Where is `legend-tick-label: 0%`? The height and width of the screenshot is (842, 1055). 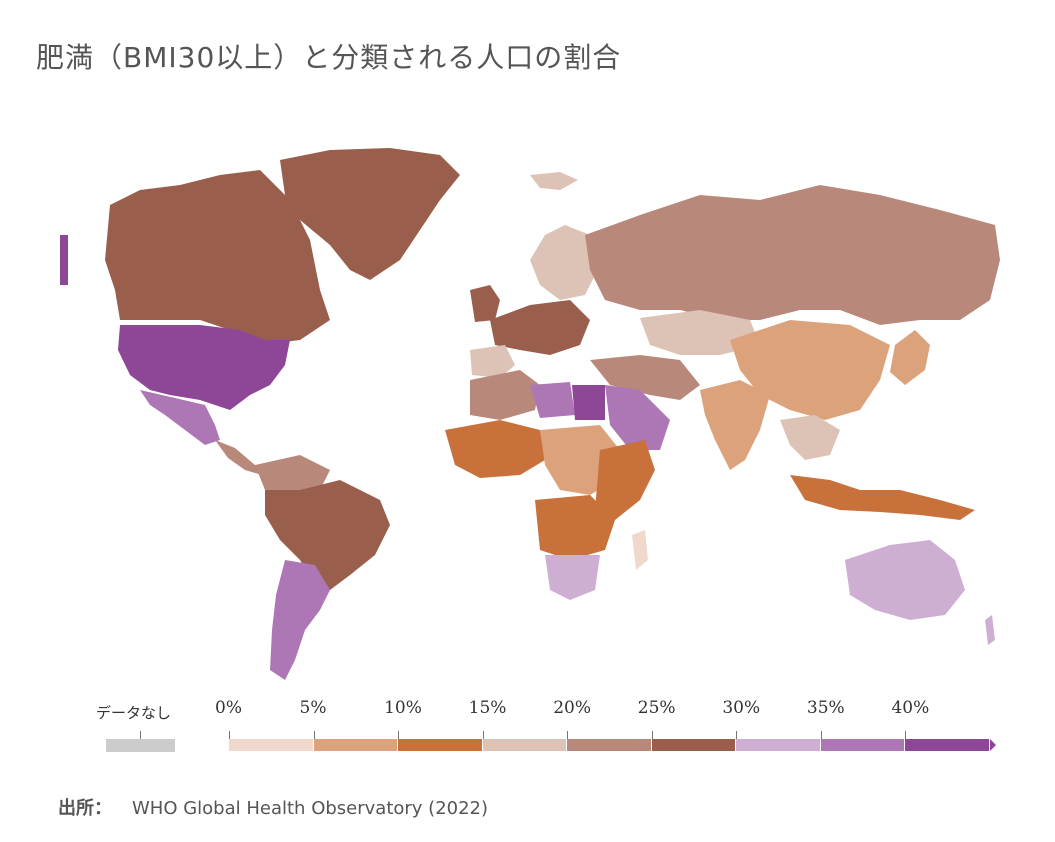
legend-tick-label: 0% is located at coordinates (228, 708).